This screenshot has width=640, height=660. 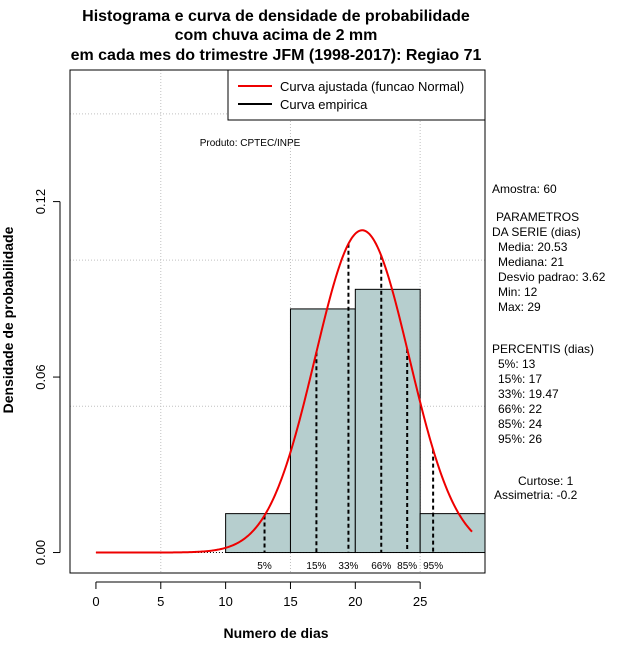 I want to click on product-label: Produto: CPTEC/INPE, so click(x=250, y=143).